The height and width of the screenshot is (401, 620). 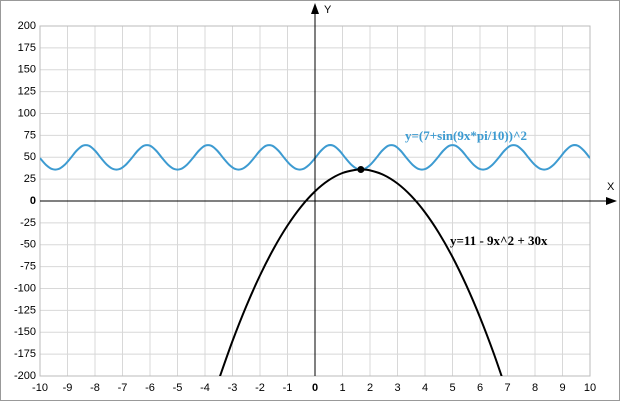 I want to click on series-label: y=(7+sin(9x*pi/10))^2, so click(x=466, y=135).